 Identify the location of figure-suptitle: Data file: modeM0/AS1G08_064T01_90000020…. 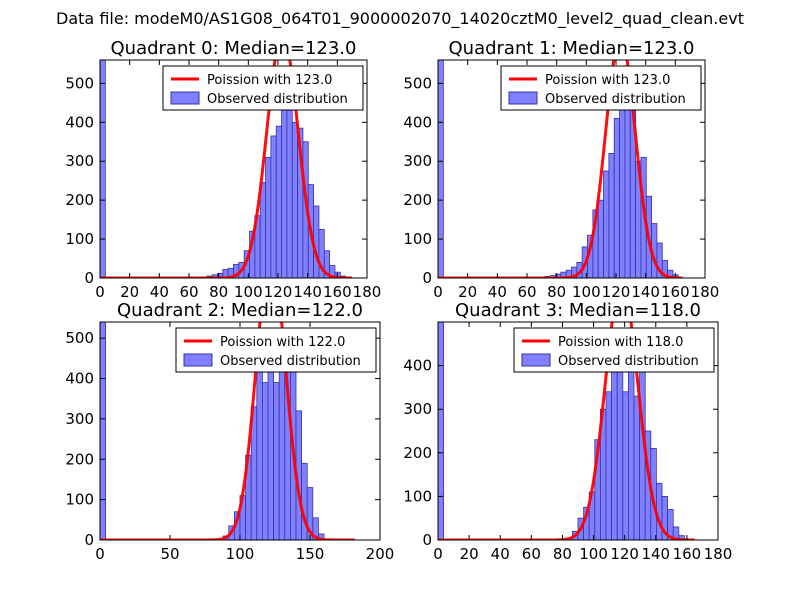
(400, 19).